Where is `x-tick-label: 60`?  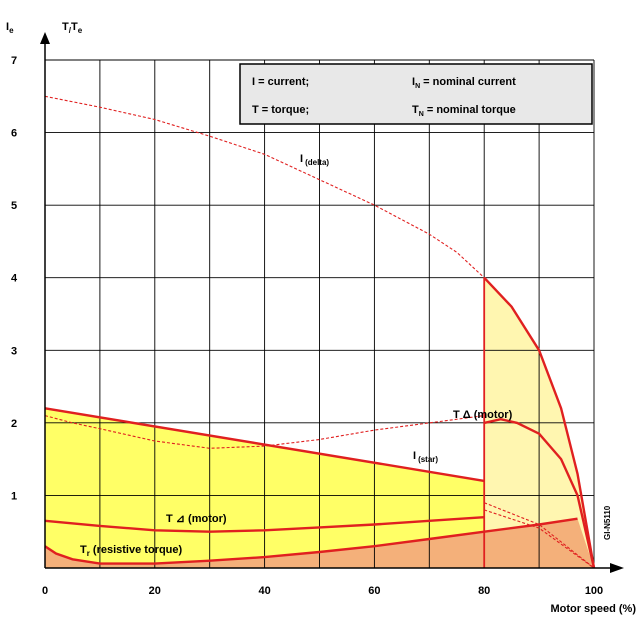 x-tick-label: 60 is located at coordinates (374, 591).